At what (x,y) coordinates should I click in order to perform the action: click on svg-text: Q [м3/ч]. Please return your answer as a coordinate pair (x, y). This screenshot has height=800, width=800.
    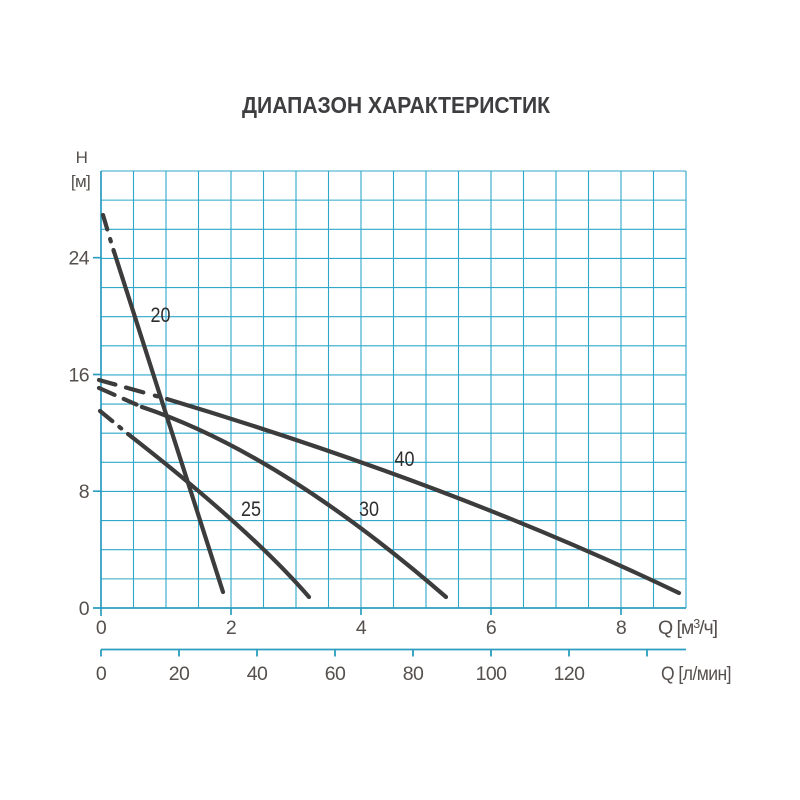
    Looking at the image, I should click on (688, 628).